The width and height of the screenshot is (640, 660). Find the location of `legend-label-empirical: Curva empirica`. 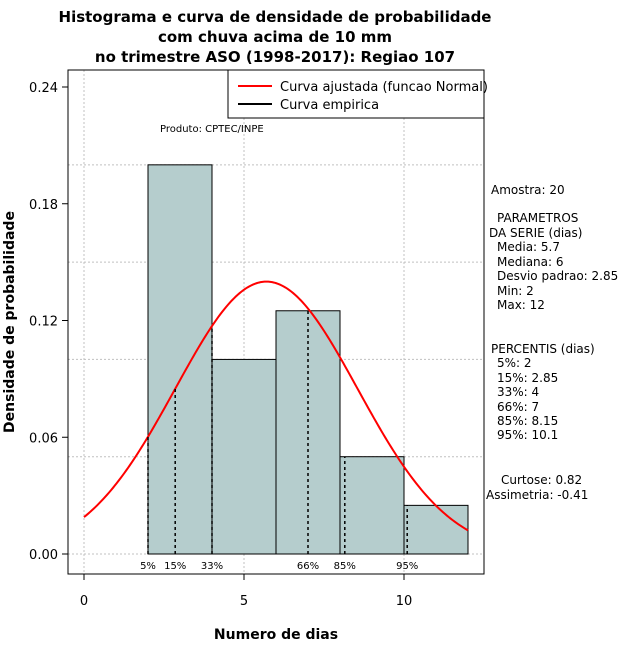

legend-label-empirical: Curva empirica is located at coordinates (329, 105).